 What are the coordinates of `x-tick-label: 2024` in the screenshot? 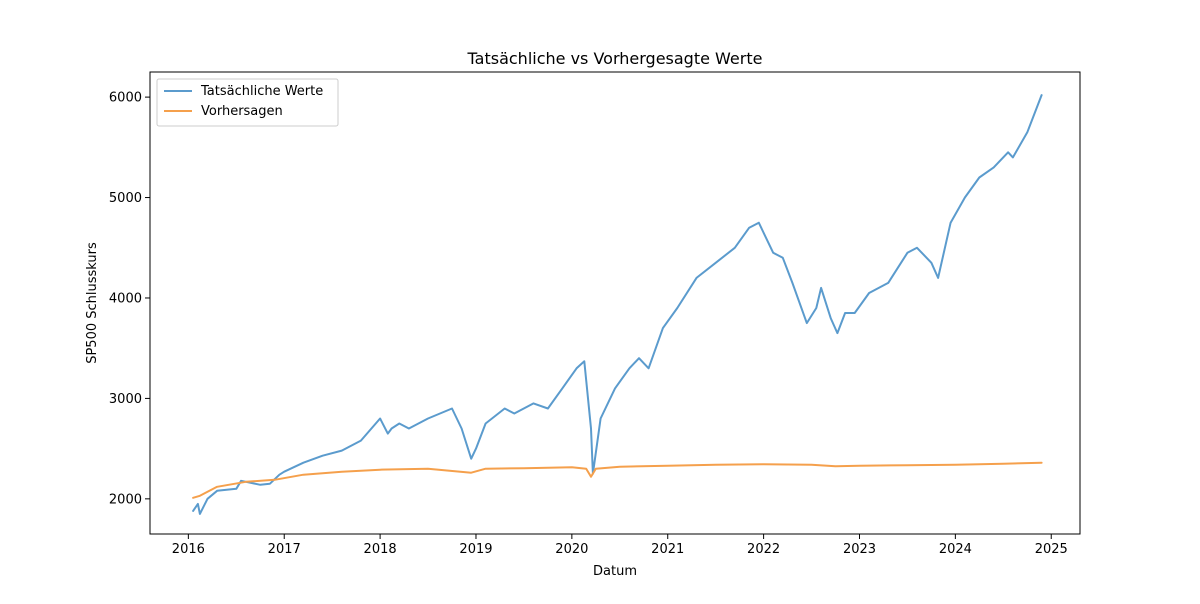 It's located at (955, 549).